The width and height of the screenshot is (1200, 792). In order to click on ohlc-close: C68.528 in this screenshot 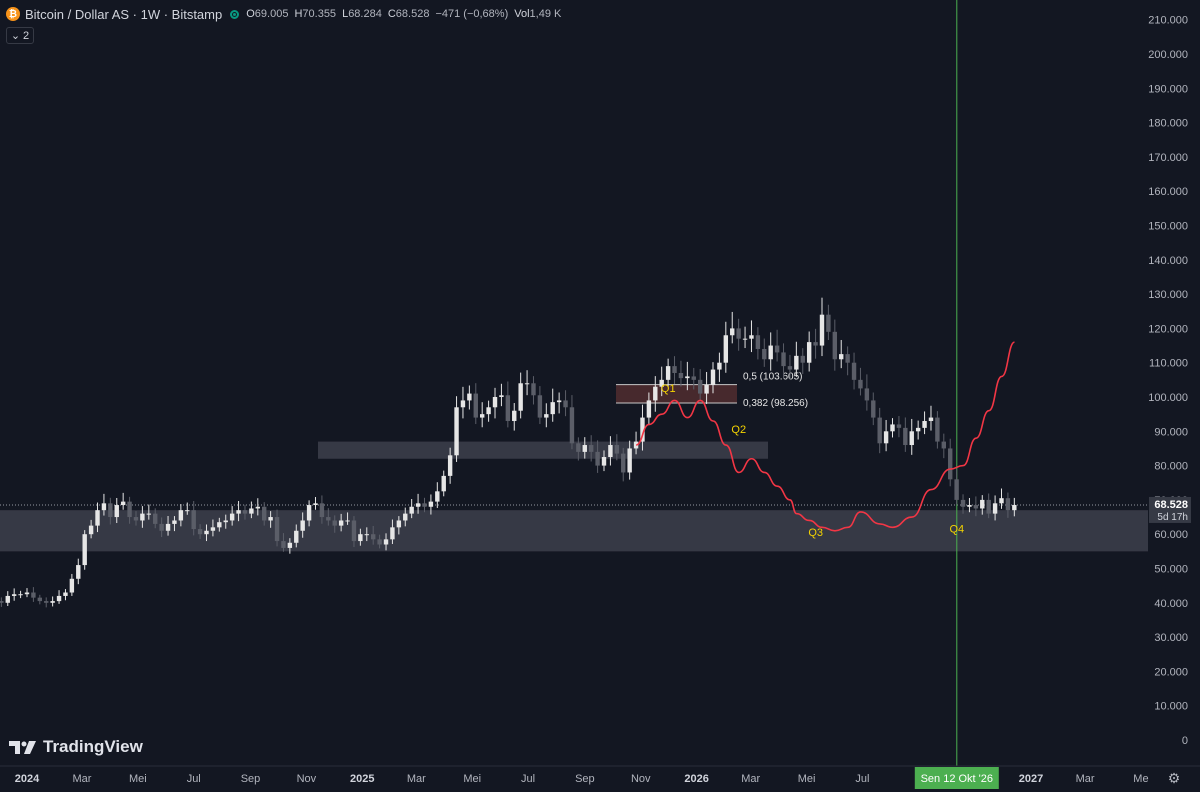, I will do `click(408, 14)`.